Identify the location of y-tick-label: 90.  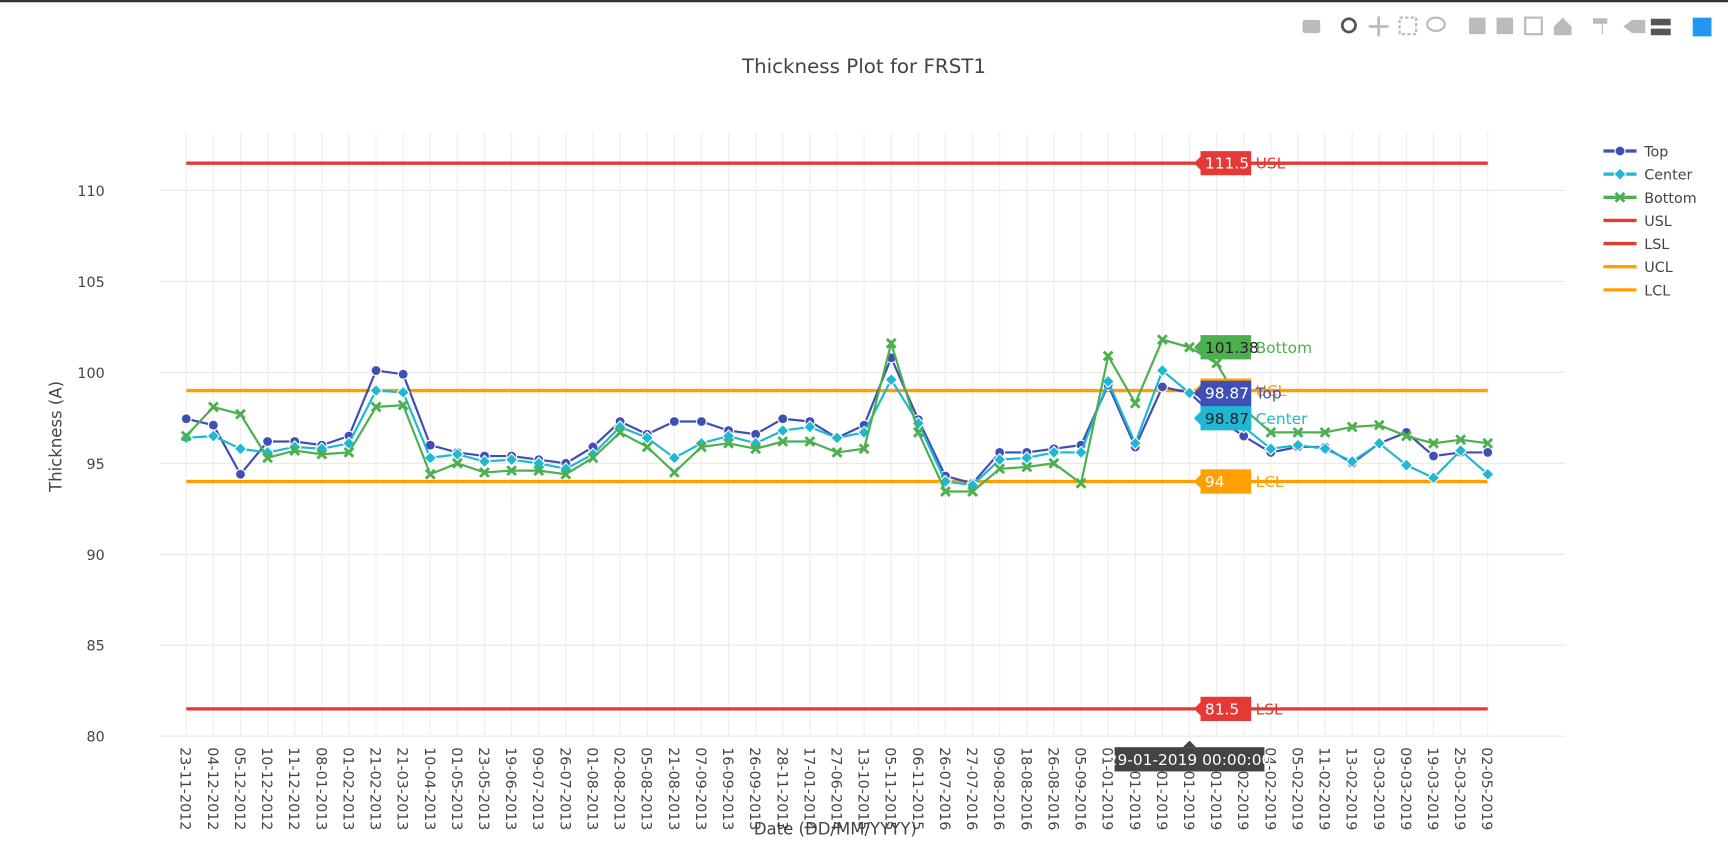
(95, 556).